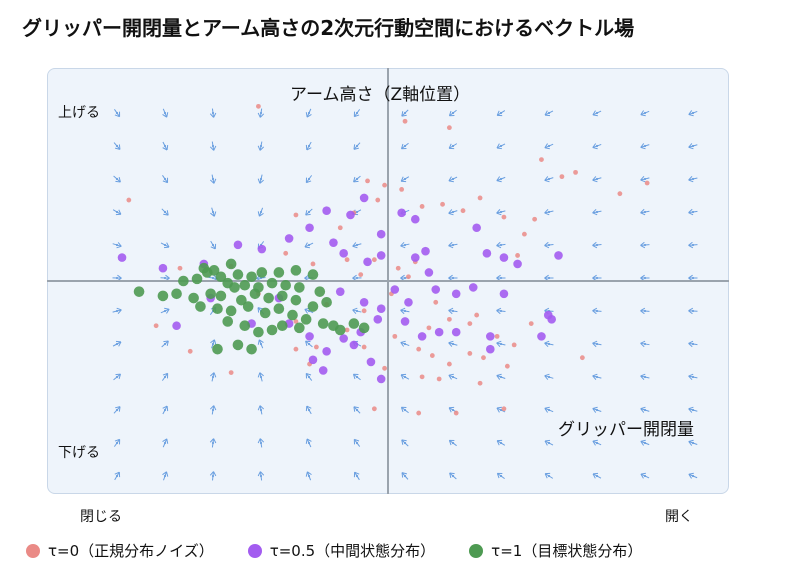 This screenshot has height=568, width=788. I want to click on legend-item-tau0: τ=0（正規分布ノイズ）, so click(120, 550).